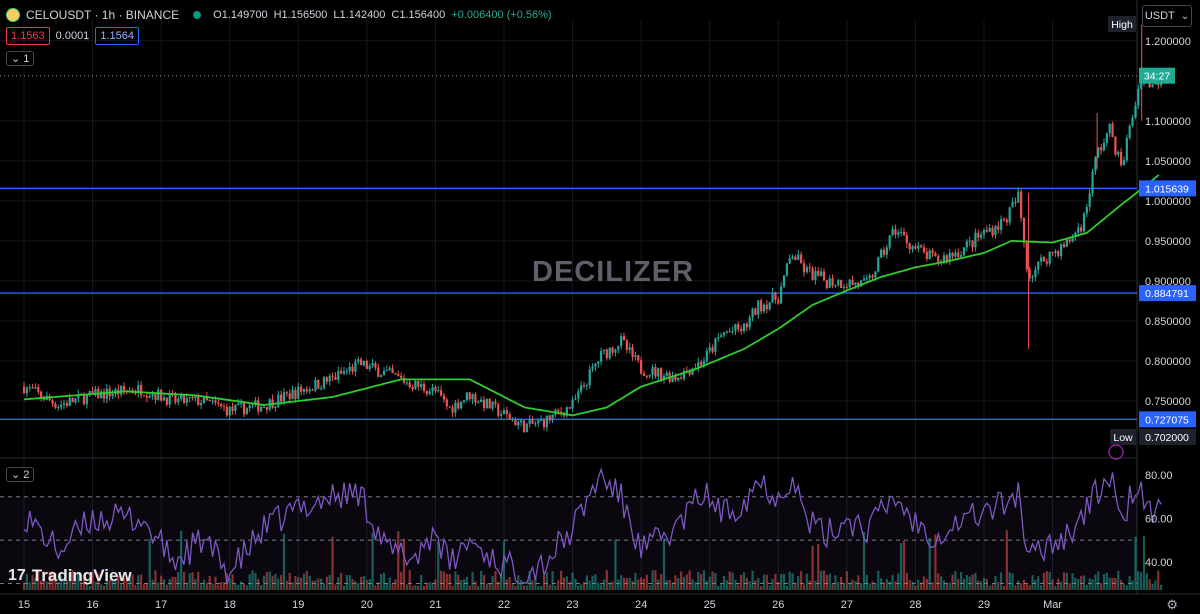 The width and height of the screenshot is (1200, 614). Describe the element at coordinates (1172, 604) in the screenshot. I see `settings-gear-icon: ⚙` at that location.